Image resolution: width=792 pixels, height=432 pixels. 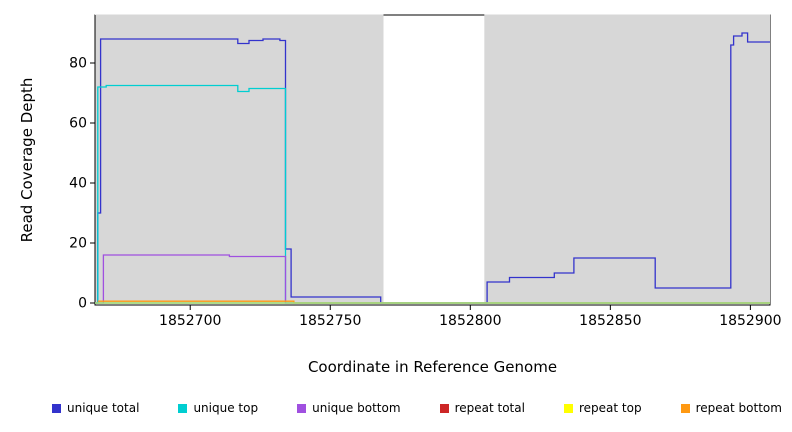 What do you see at coordinates (738, 408) in the screenshot?
I see `legend-label: repeat bottom` at bounding box center [738, 408].